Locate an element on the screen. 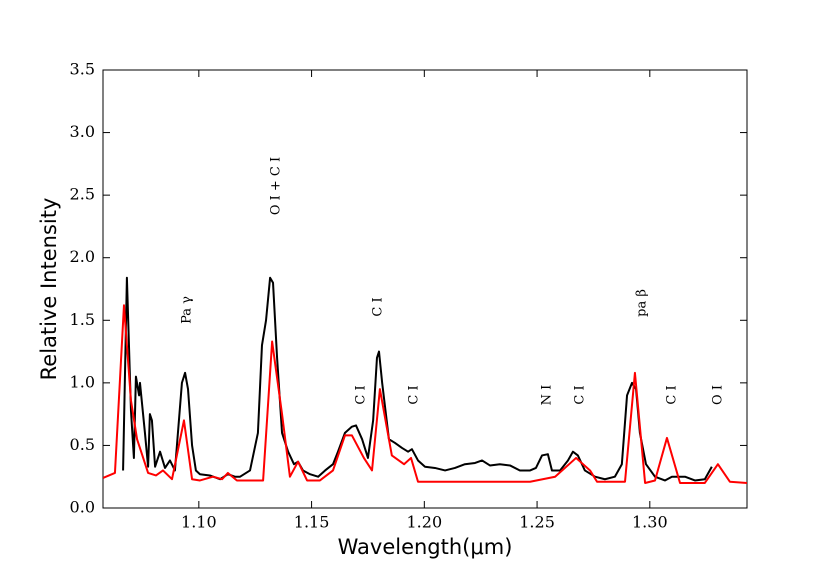 This screenshot has height=581, width=830. annotation: O I + C I is located at coordinates (276, 186).